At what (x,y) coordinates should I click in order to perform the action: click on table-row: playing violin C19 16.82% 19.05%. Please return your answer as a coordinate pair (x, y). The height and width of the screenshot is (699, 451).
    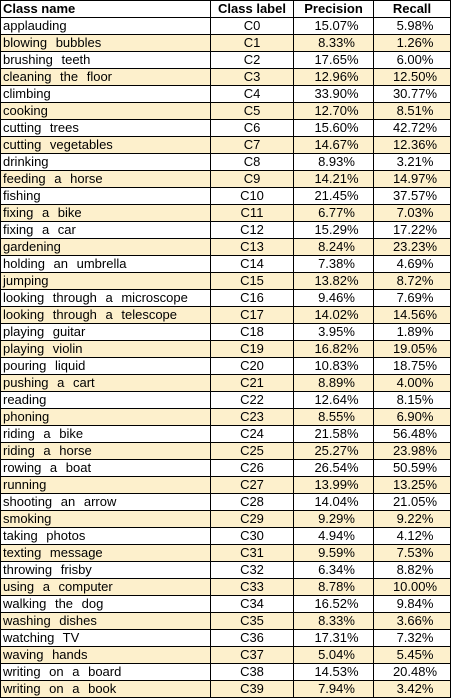
    Looking at the image, I should click on (225, 349).